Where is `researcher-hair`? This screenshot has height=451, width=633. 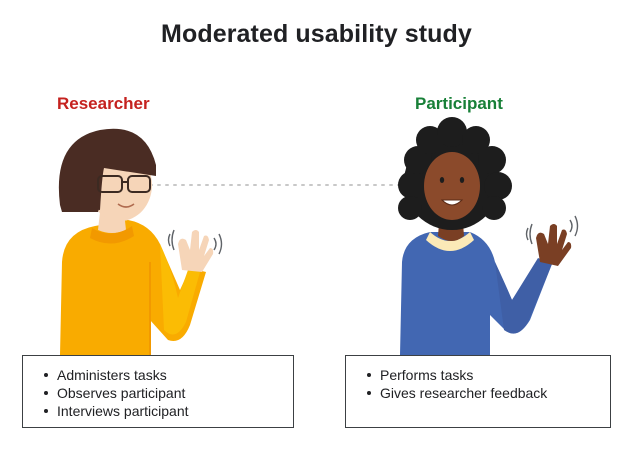
researcher-hair is located at coordinates (107, 169).